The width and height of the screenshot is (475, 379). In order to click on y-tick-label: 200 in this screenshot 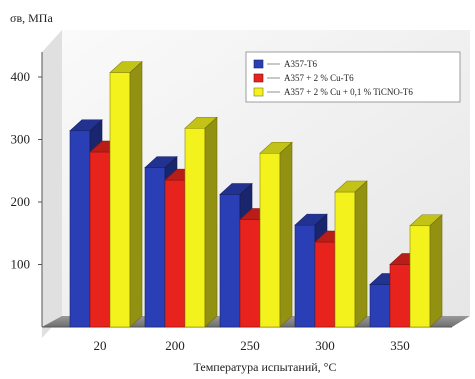, I will do `click(21, 201)`.